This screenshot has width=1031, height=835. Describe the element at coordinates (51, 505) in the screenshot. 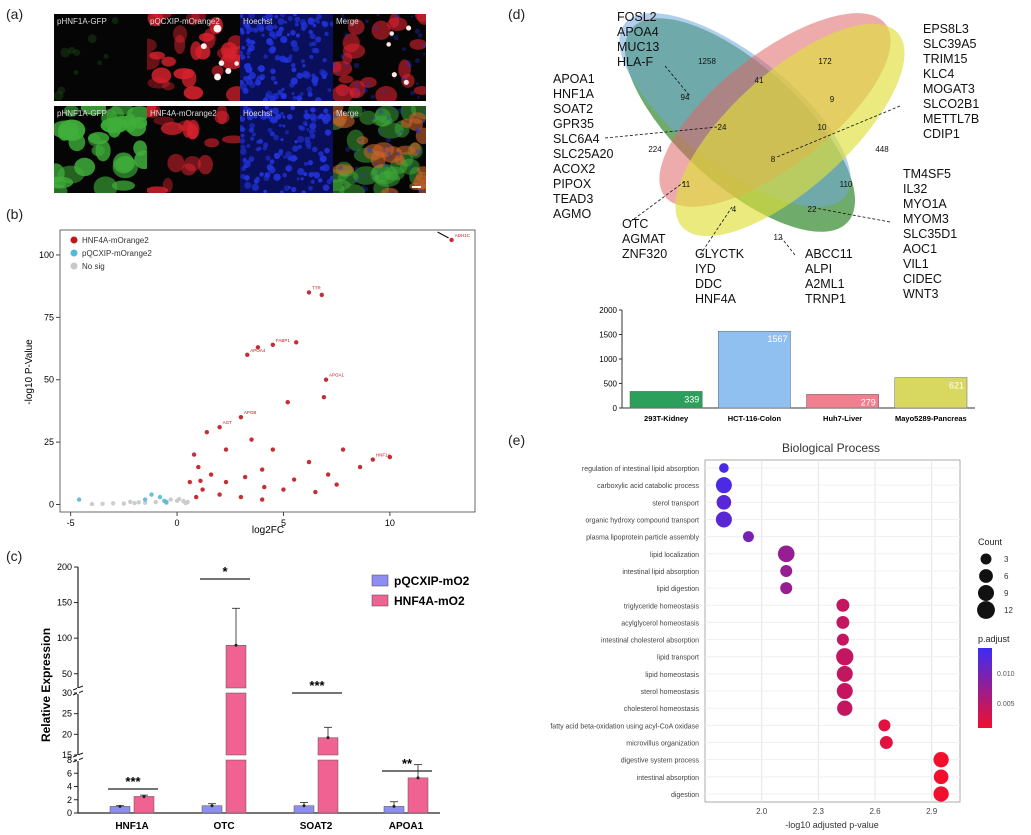

I see `volcano-ytick-label: 0` at that location.